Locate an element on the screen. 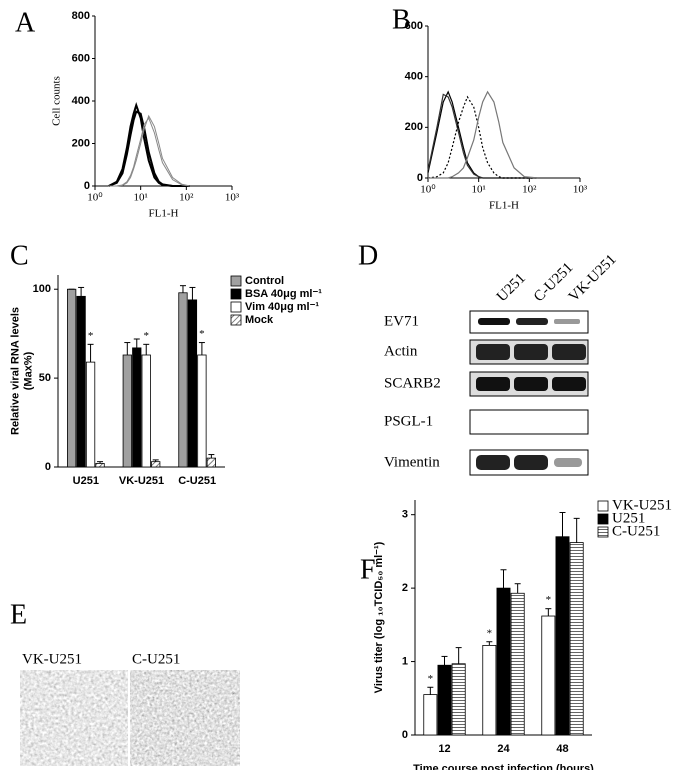 The width and height of the screenshot is (691, 770). y-axis-label: (Max%) is located at coordinates (28, 370).